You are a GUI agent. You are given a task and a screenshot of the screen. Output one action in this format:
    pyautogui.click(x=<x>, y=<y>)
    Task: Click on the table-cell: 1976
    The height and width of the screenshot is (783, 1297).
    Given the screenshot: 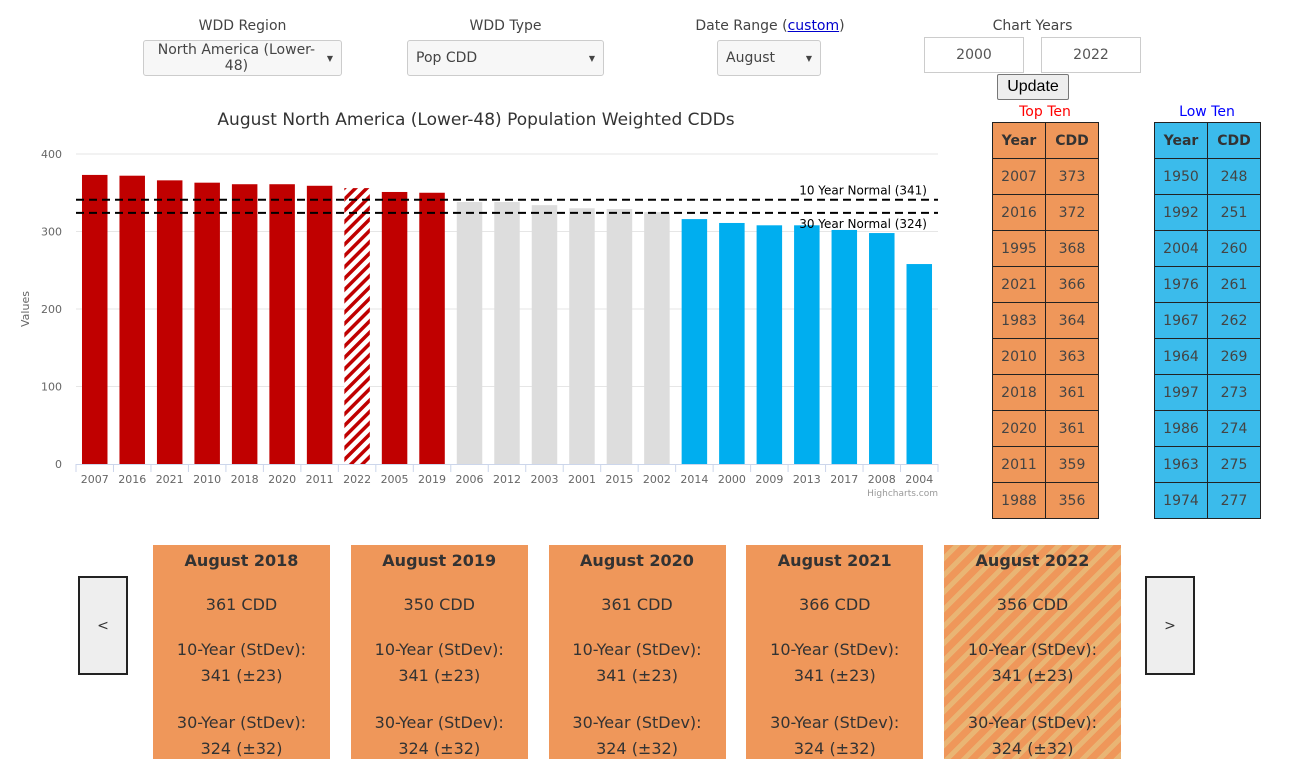 What is the action you would take?
    pyautogui.click(x=1181, y=284)
    